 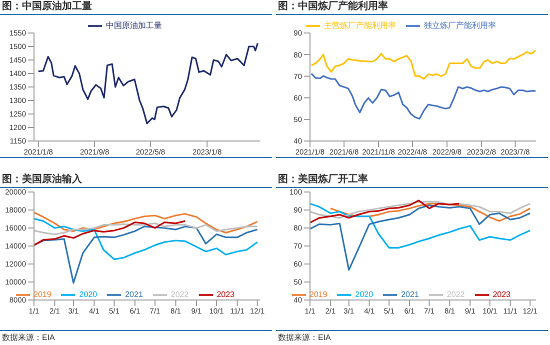 What do you see at coordinates (412, 7) in the screenshot?
I see `chart-title: 图：中国炼厂产能利用率` at bounding box center [412, 7].